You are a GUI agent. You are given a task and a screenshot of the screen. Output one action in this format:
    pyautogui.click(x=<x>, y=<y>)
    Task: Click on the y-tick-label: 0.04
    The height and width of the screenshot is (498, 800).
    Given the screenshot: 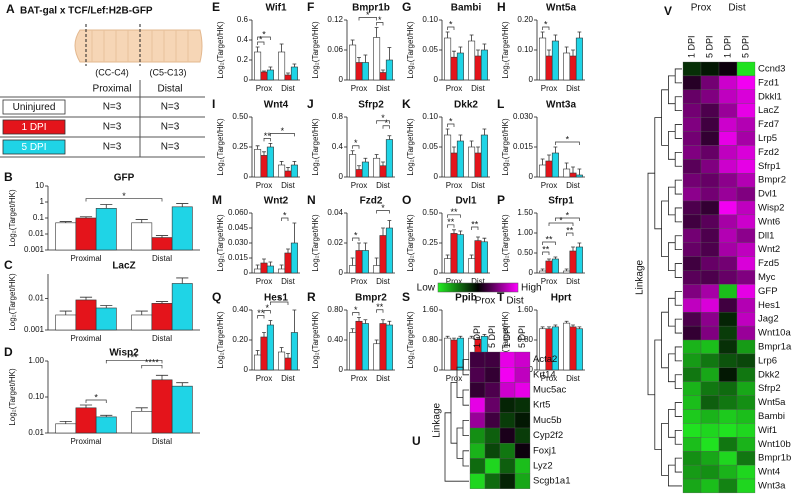 What is the action you would take?
    pyautogui.click(x=335, y=212)
    